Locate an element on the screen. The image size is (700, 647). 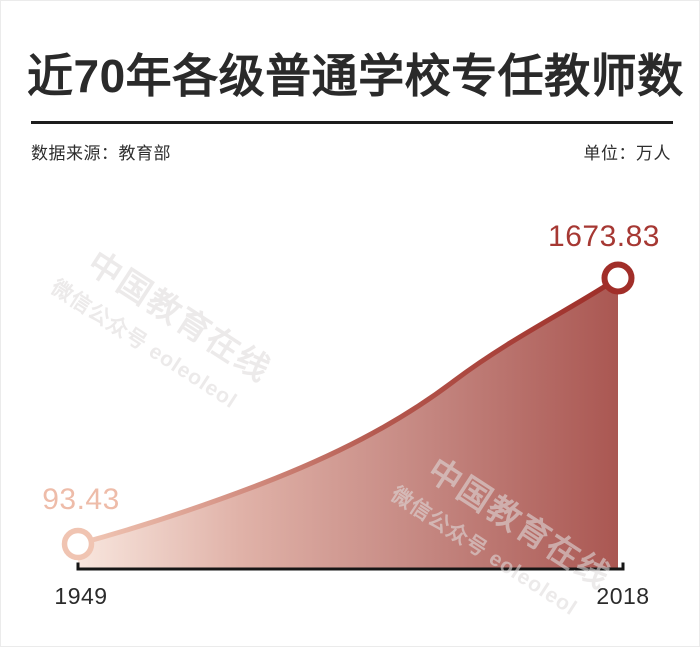
x-axis is located at coordinates (350, 566).